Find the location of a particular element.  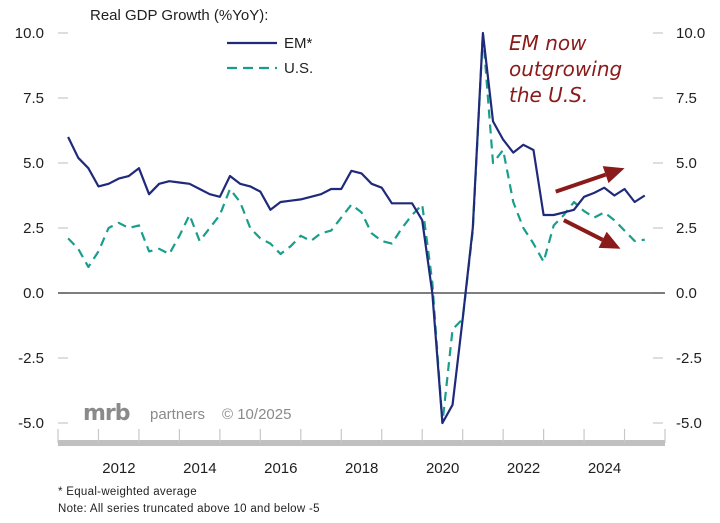

y-tick-label-left: 5.0 is located at coordinates (33, 163).